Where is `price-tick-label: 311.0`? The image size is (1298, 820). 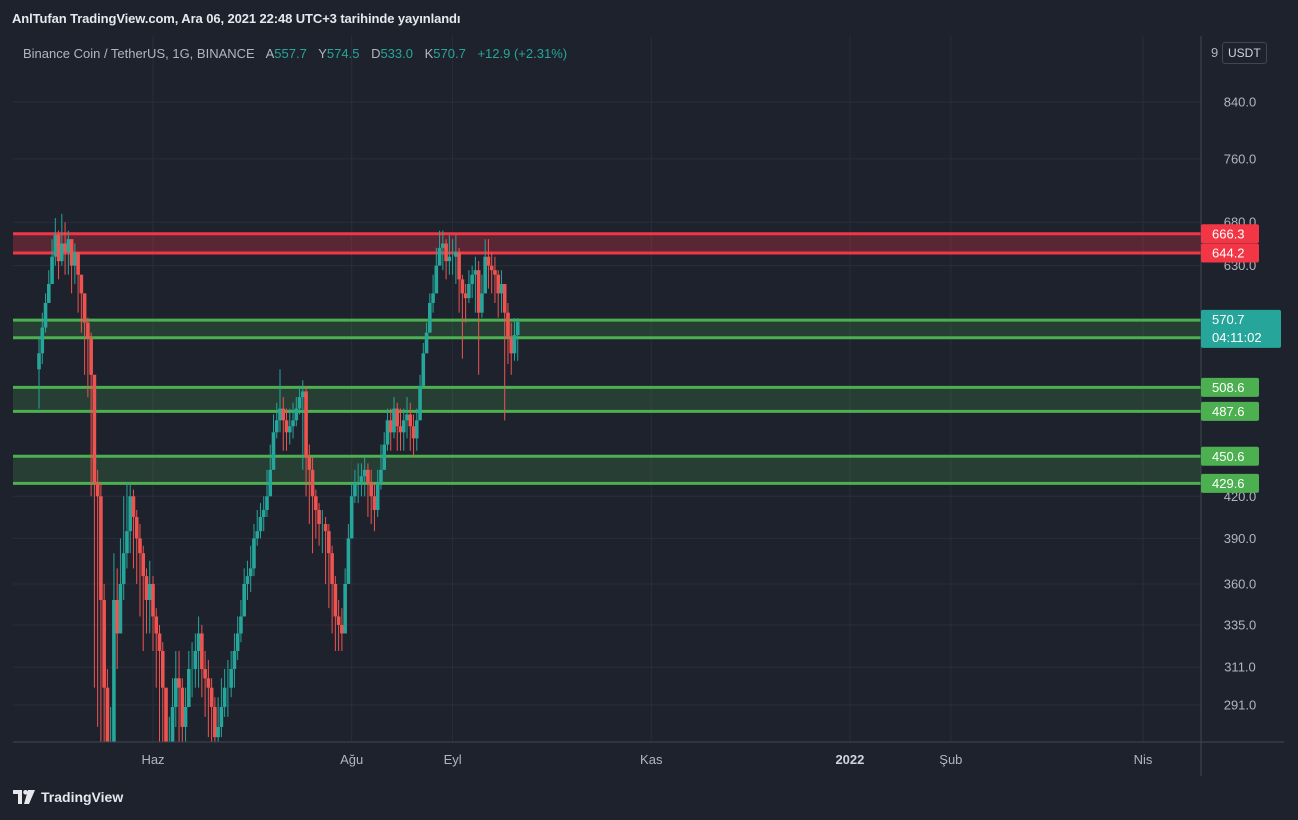
price-tick-label: 311.0 is located at coordinates (1240, 667).